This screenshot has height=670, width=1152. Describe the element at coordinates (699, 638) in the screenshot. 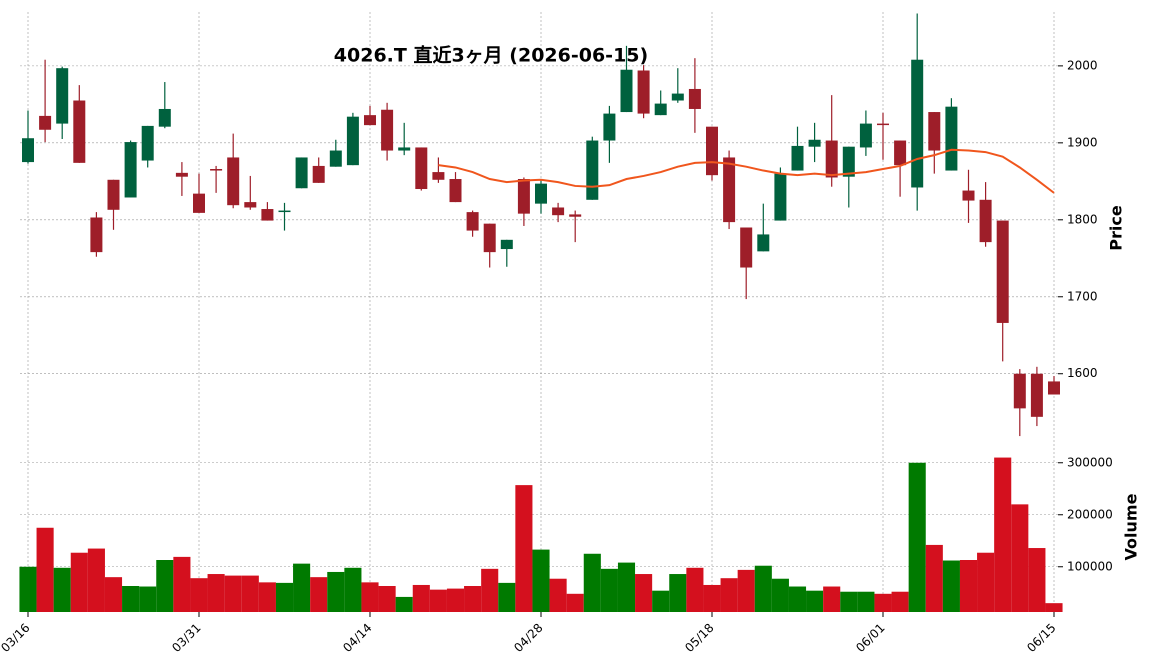

I see `x-tick-label: 05/18` at that location.